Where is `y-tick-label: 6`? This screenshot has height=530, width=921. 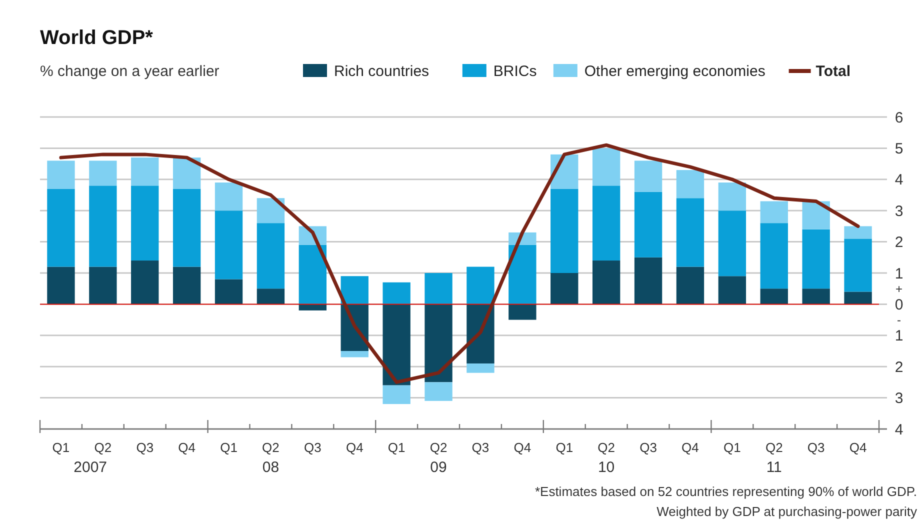
y-tick-label: 6 is located at coordinates (899, 117).